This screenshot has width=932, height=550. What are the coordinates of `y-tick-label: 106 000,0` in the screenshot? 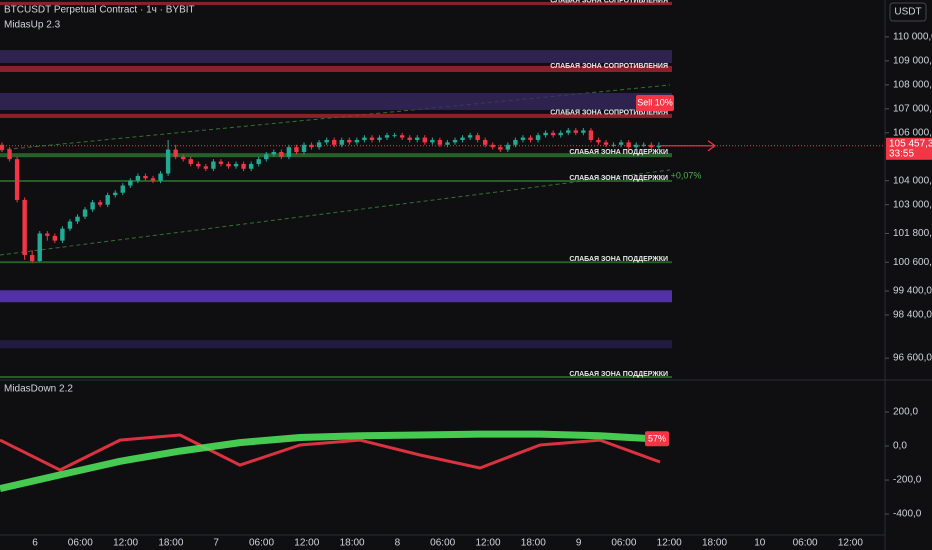 It's located at (912, 132).